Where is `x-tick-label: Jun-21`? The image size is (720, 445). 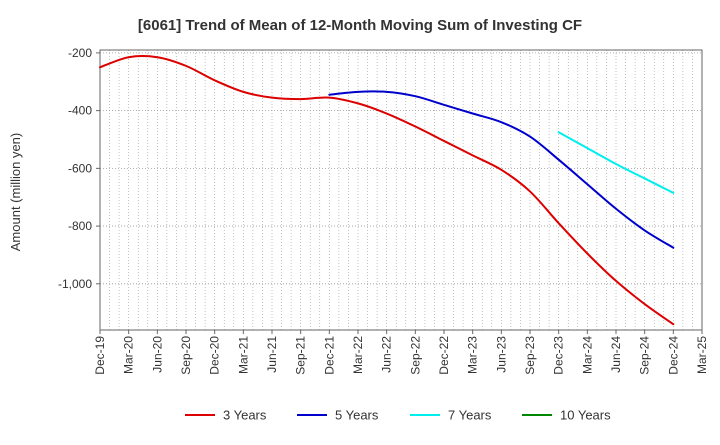 x-tick-label: Jun-21 is located at coordinates (272, 354).